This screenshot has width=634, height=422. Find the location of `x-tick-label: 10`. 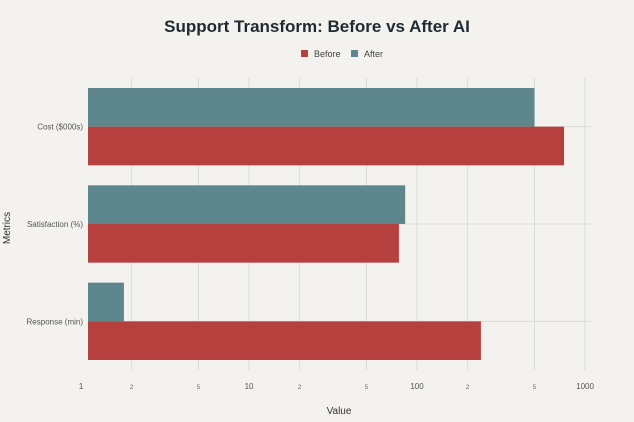

x-tick-label: 10 is located at coordinates (249, 386).